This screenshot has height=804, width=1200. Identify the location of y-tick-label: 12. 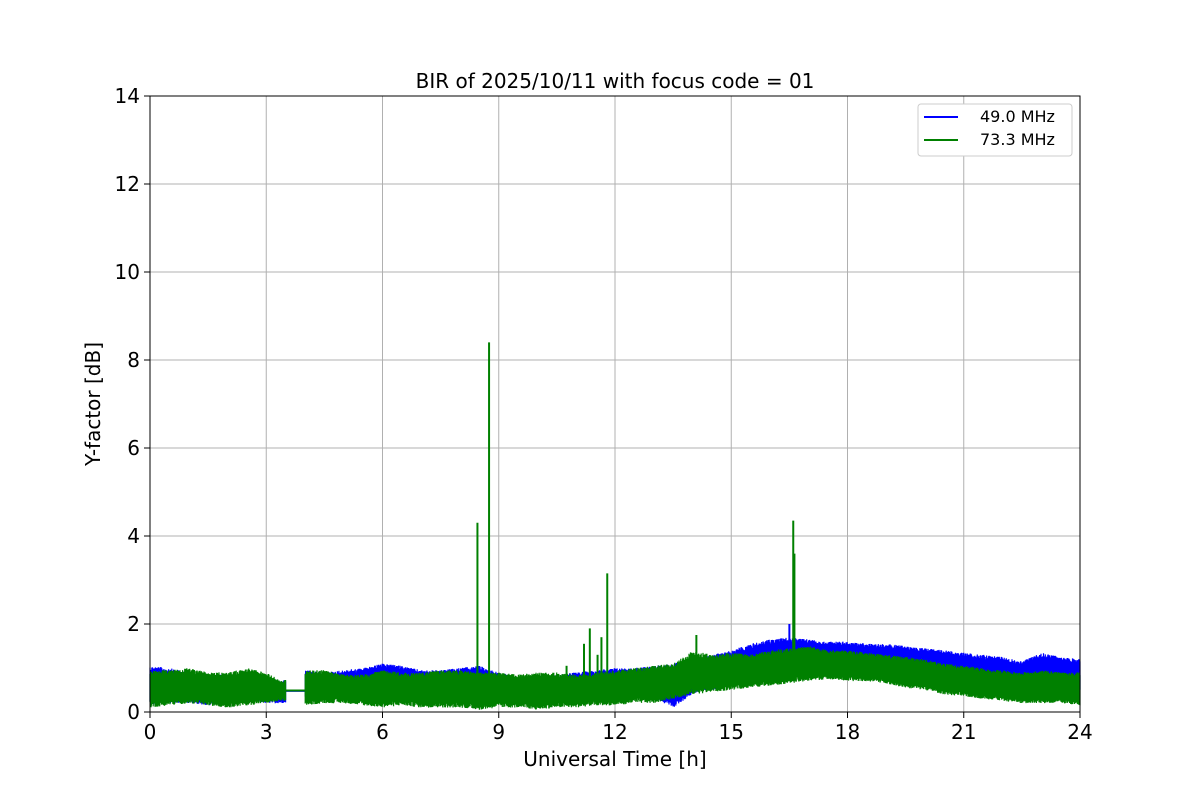
(127, 184).